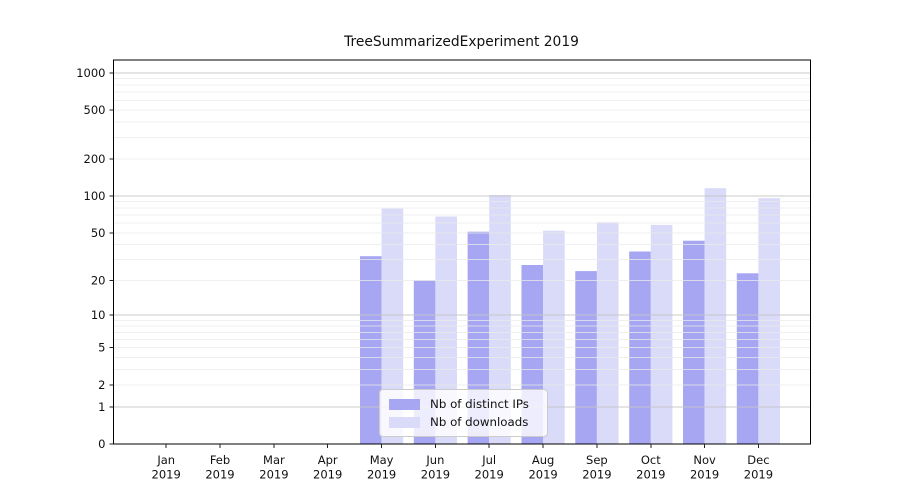  What do you see at coordinates (101, 444) in the screenshot?
I see `y-tick-label: 0` at bounding box center [101, 444].